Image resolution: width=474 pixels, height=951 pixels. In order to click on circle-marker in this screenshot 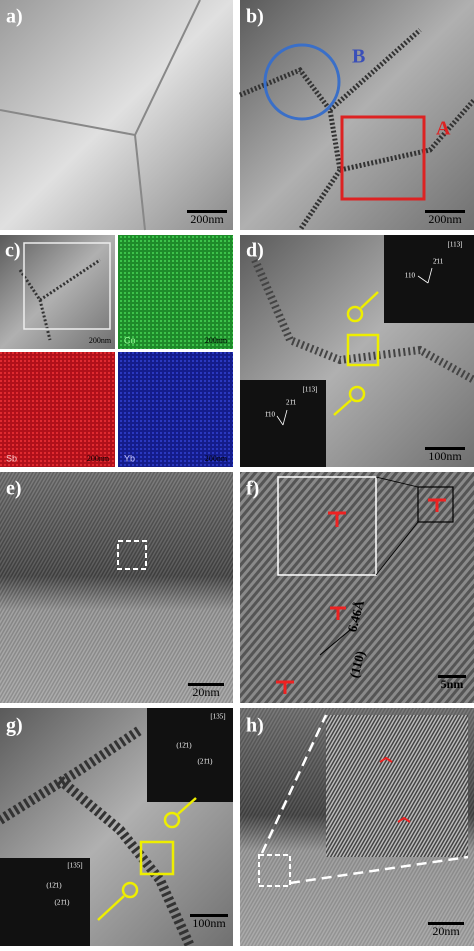, I will do `click(302, 82)`.